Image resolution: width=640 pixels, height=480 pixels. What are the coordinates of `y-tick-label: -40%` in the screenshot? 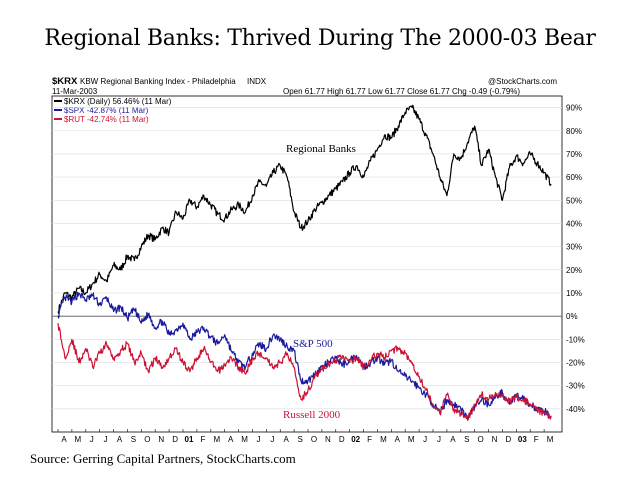 It's located at (575, 409).